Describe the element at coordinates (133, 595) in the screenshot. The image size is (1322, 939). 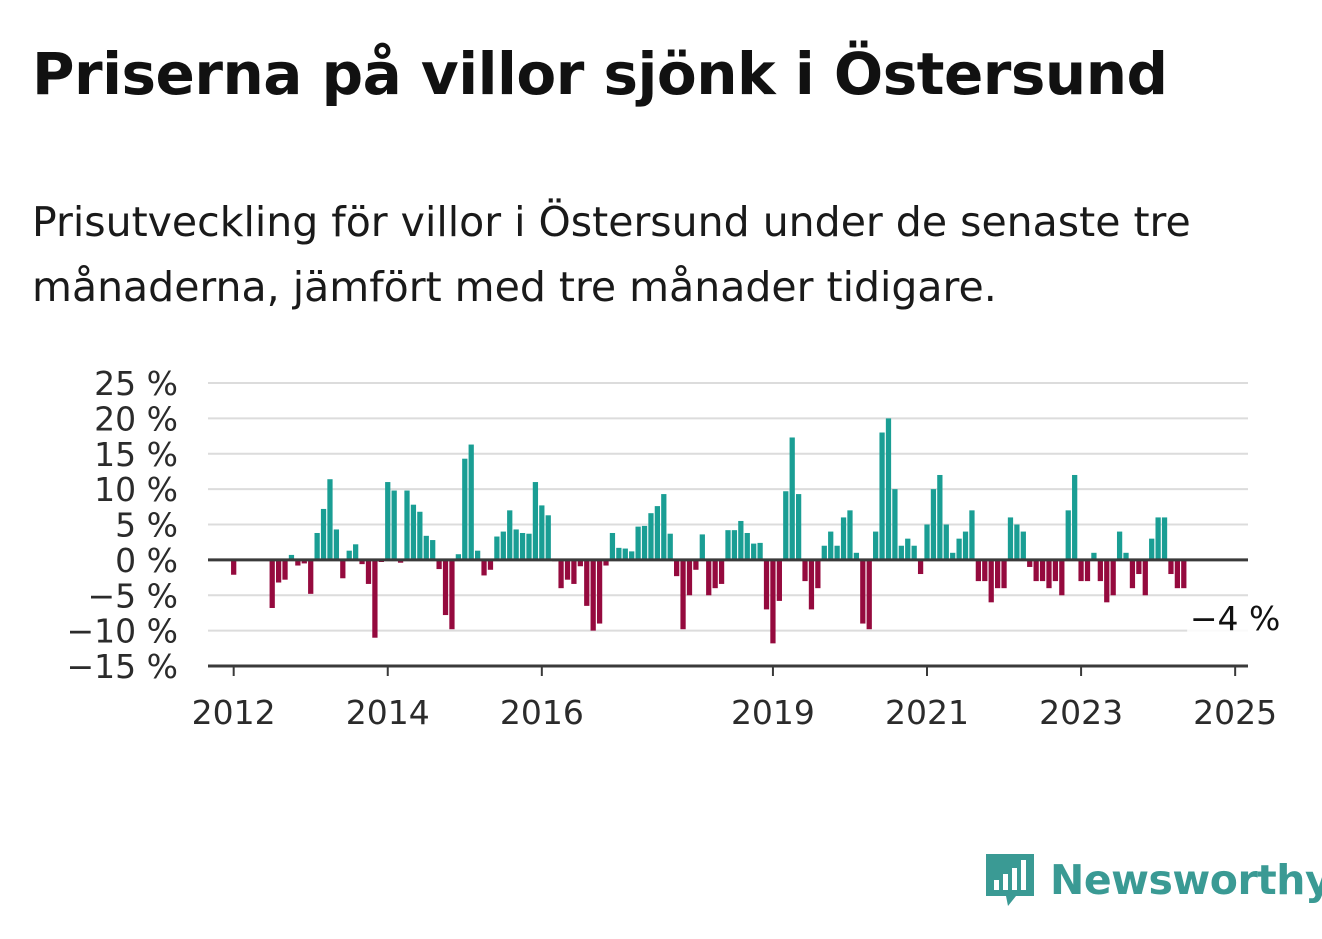
I see `y-tick-label: −5 %` at that location.